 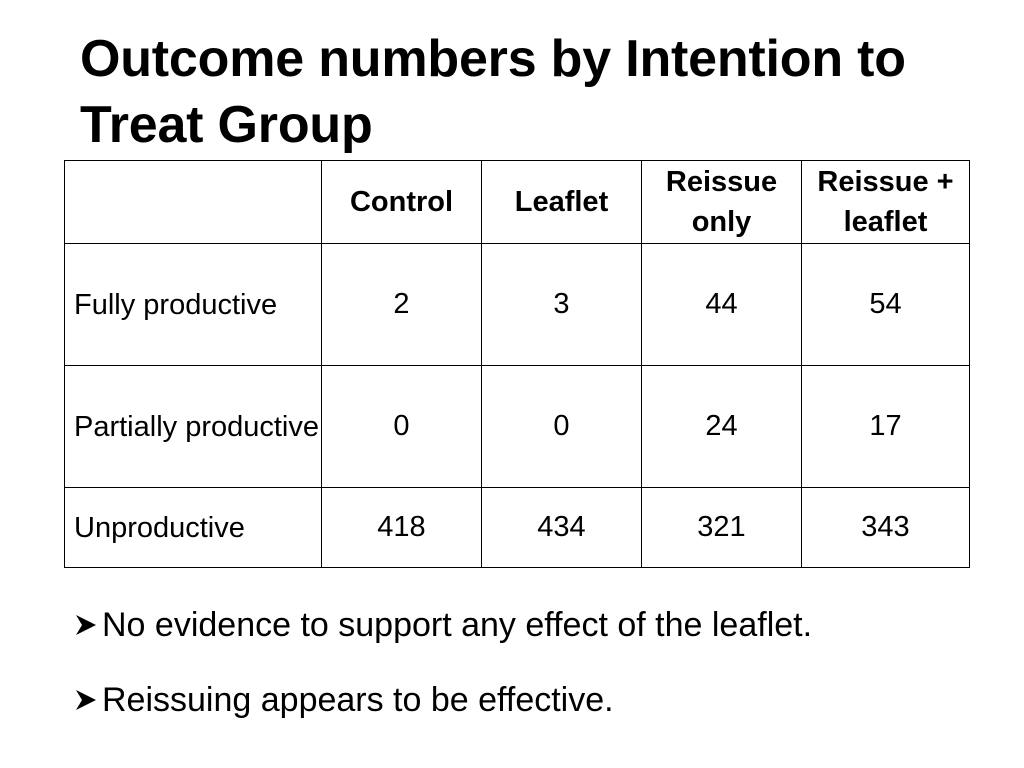 What do you see at coordinates (561, 202) in the screenshot?
I see `column-header-leaflet: Leaflet` at bounding box center [561, 202].